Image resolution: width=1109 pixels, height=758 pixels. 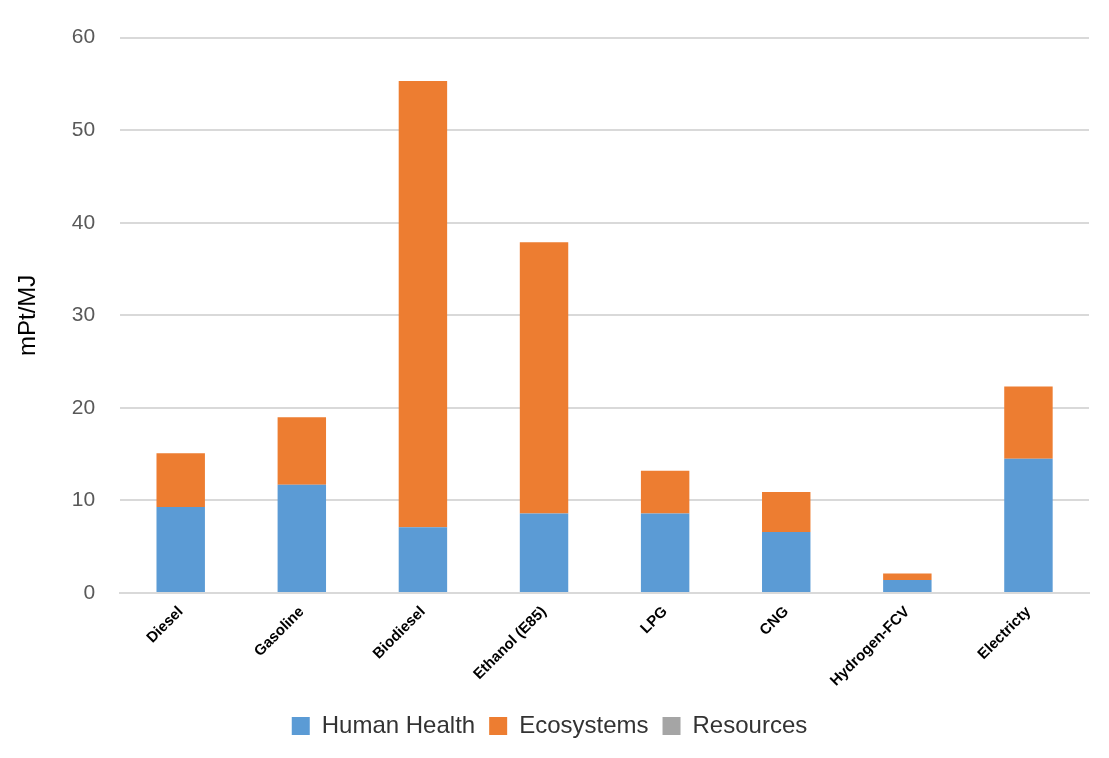 What do you see at coordinates (83, 128) in the screenshot?
I see `y-tick-label: 50` at bounding box center [83, 128].